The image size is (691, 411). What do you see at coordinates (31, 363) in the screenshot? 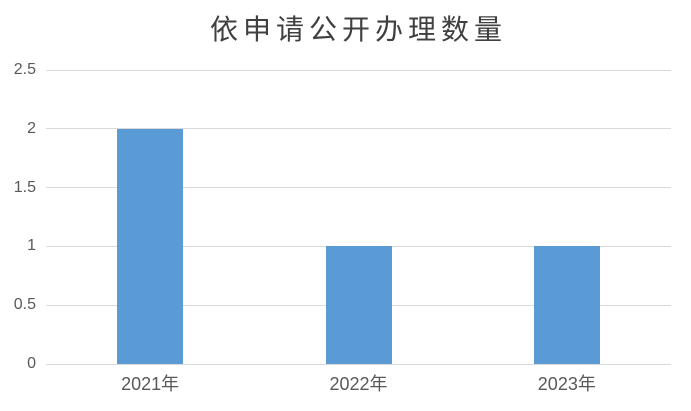
I see `y-axis-tick-label: 0` at bounding box center [31, 363].